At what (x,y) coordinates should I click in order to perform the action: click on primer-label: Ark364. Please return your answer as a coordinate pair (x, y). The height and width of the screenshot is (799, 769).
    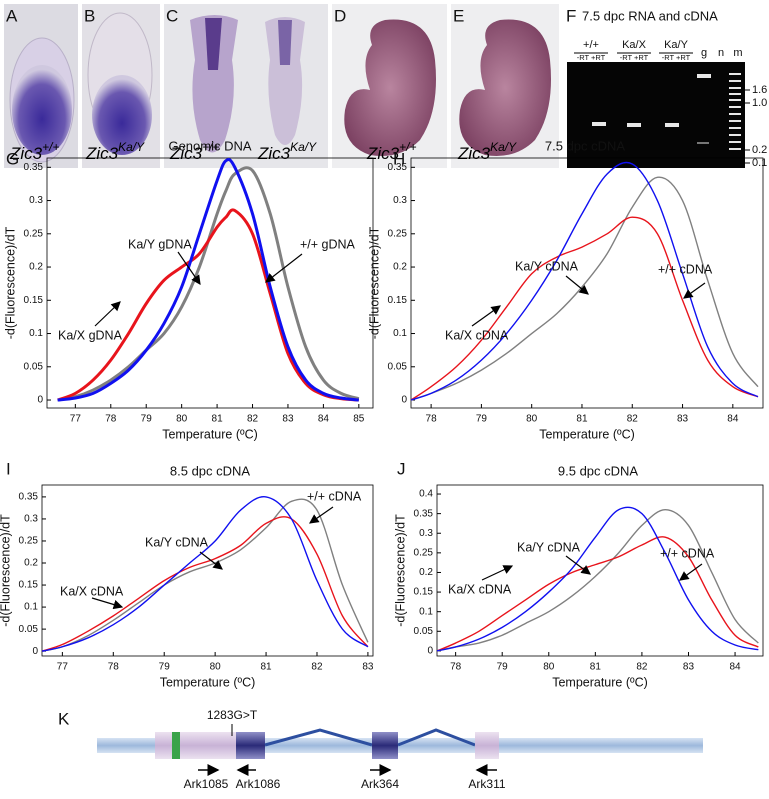
    Looking at the image, I should click on (380, 784).